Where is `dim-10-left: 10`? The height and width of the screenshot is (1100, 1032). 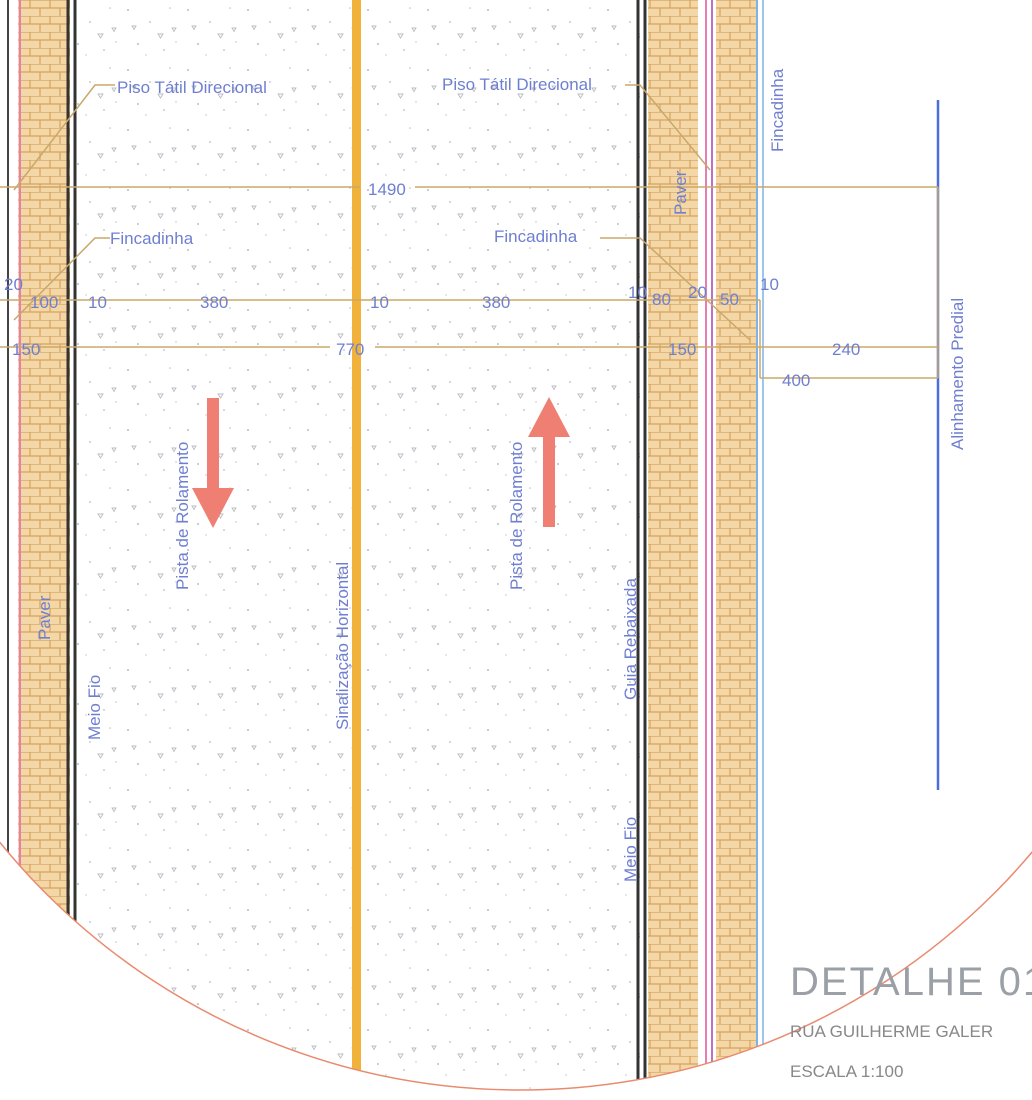
dim-10-left: 10 is located at coordinates (97, 302).